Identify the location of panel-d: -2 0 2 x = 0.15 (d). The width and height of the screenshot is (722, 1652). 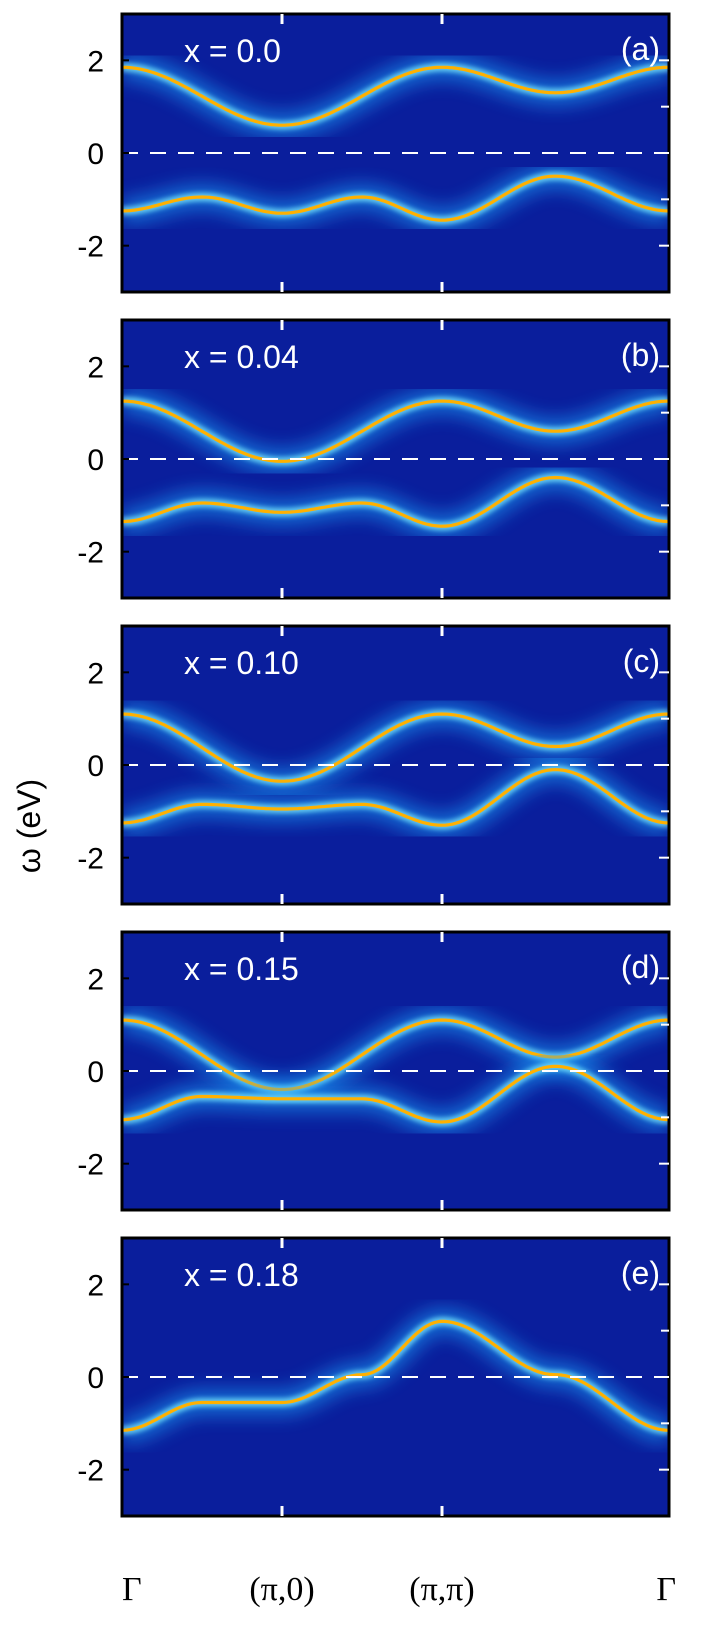
(374, 1071).